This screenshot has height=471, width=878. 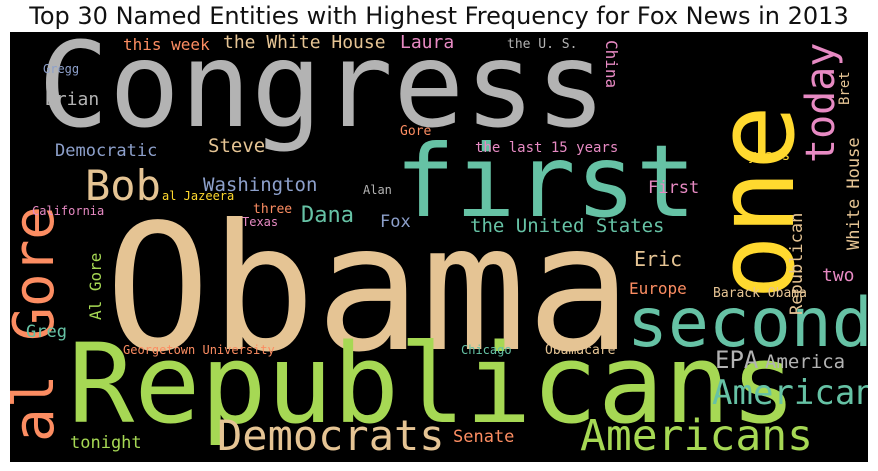 What do you see at coordinates (331, 435) in the screenshot?
I see `word-democrats: Democrats` at bounding box center [331, 435].